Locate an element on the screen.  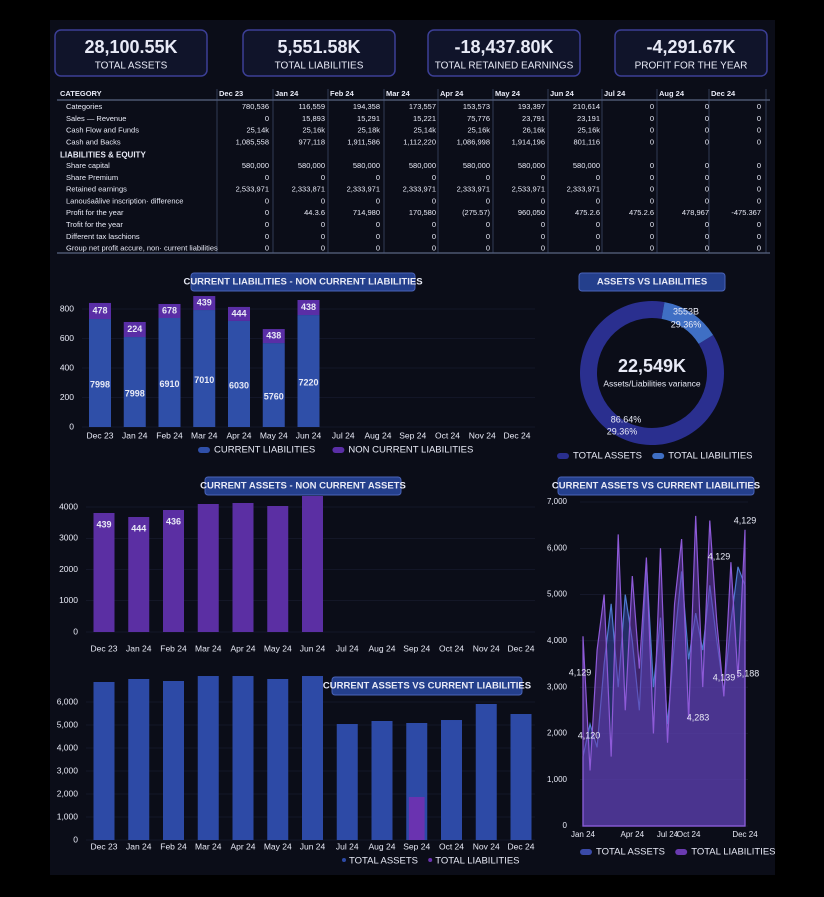
table-row-label: Categories is located at coordinates (84, 106).